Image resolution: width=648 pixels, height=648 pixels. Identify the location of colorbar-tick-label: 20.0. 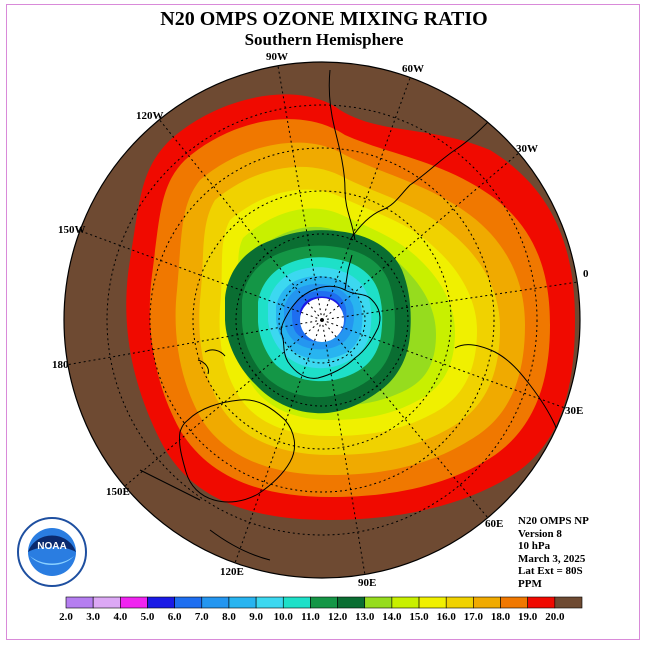
(555, 617).